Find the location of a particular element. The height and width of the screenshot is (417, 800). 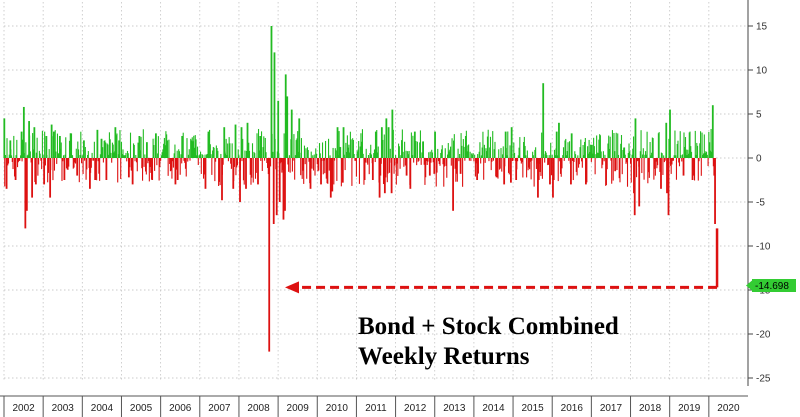

last-value-pointer is located at coordinates (749, 285).